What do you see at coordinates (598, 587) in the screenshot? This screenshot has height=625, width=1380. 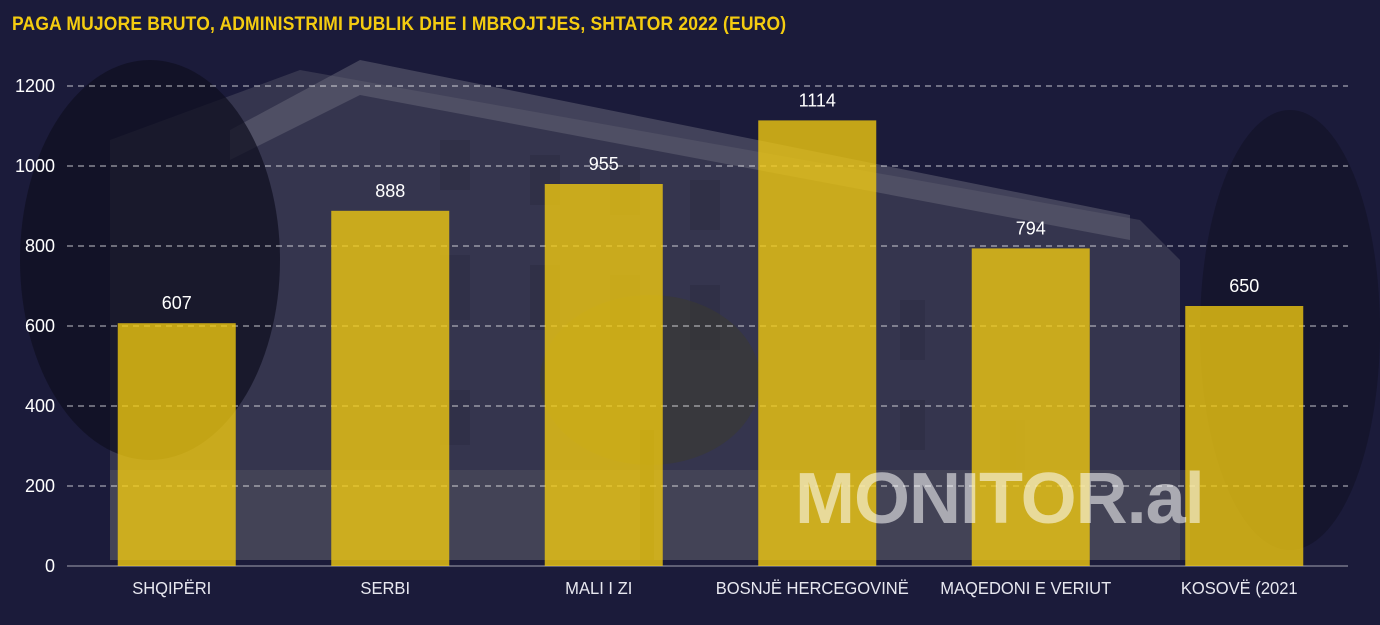 I see `category-label: MALI I ZI` at bounding box center [598, 587].